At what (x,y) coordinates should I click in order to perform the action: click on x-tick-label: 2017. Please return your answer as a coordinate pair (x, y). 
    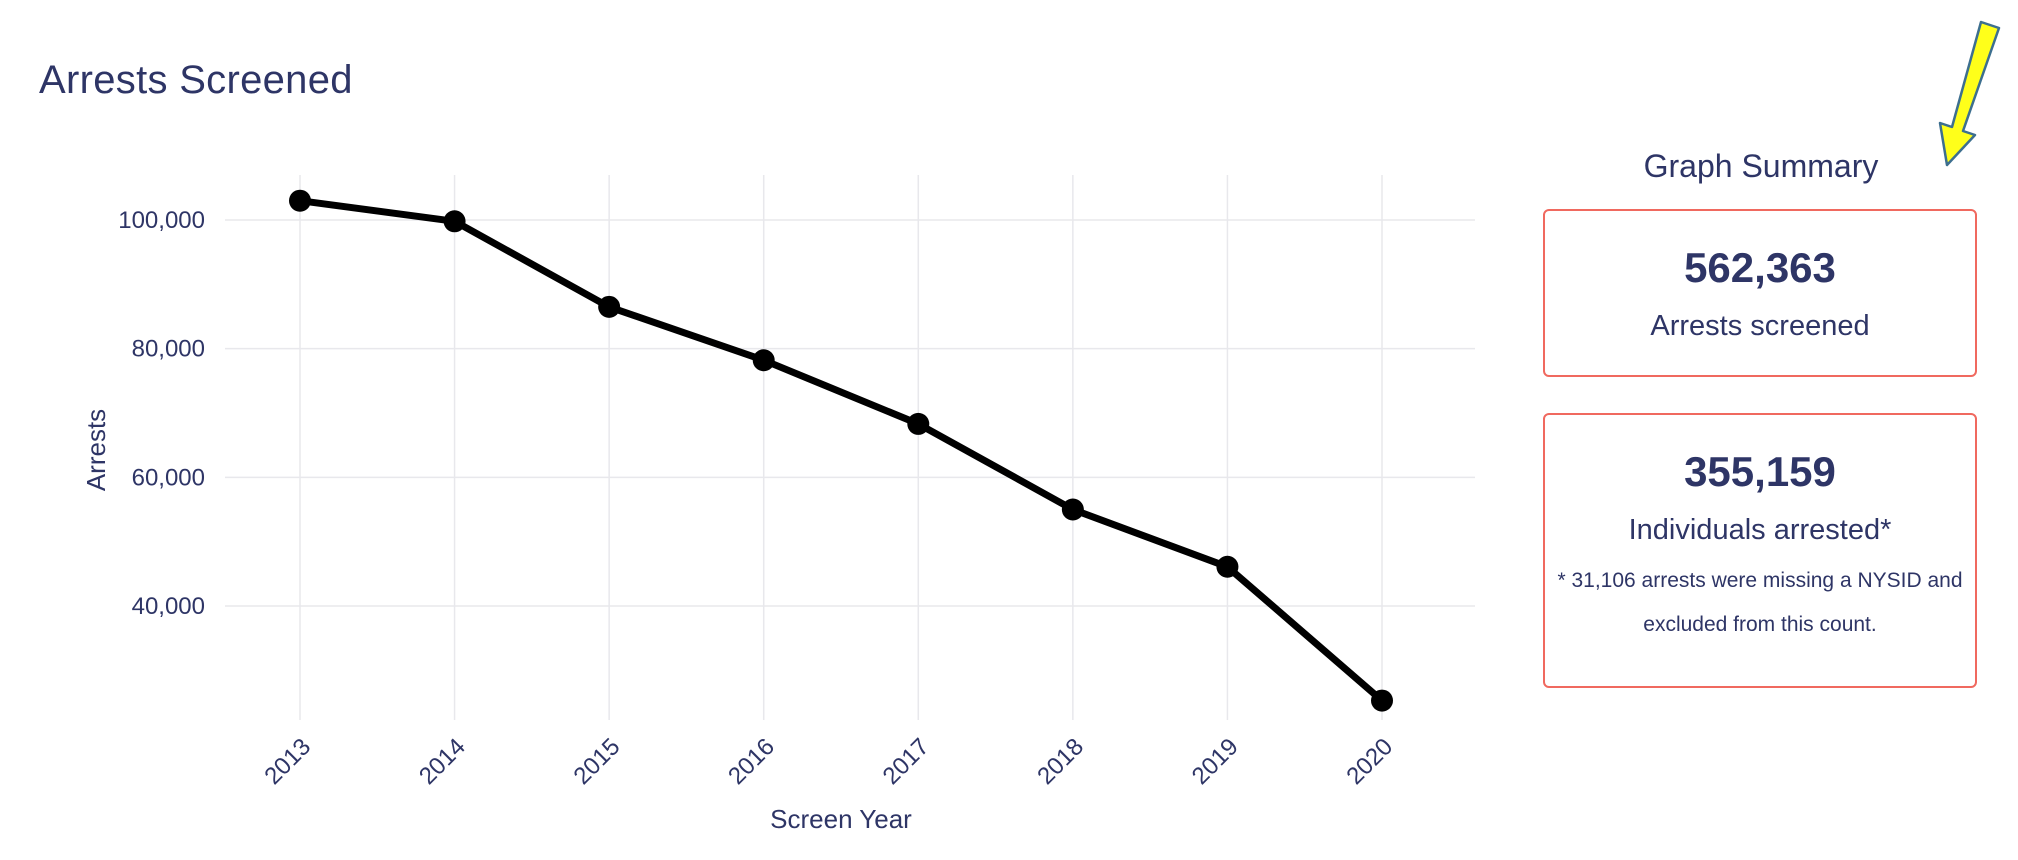
    Looking at the image, I should click on (906, 761).